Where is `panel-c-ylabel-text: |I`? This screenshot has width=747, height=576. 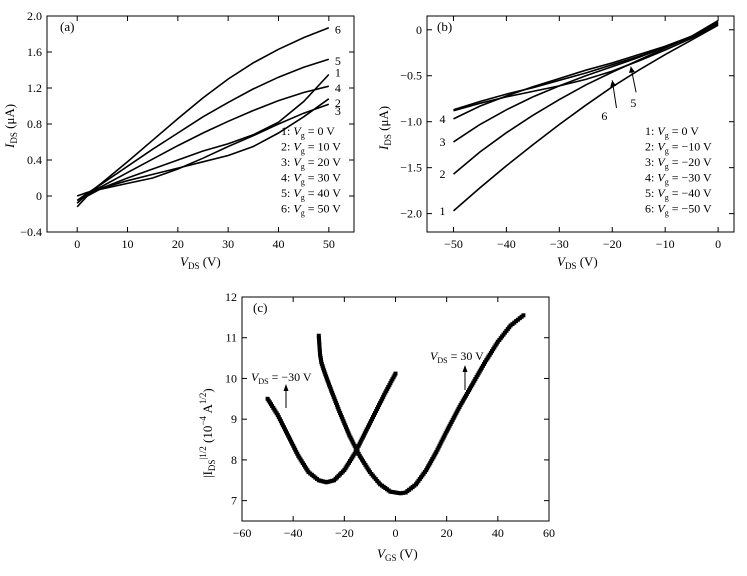 panel-c-ylabel-text: |I is located at coordinates (207, 474).